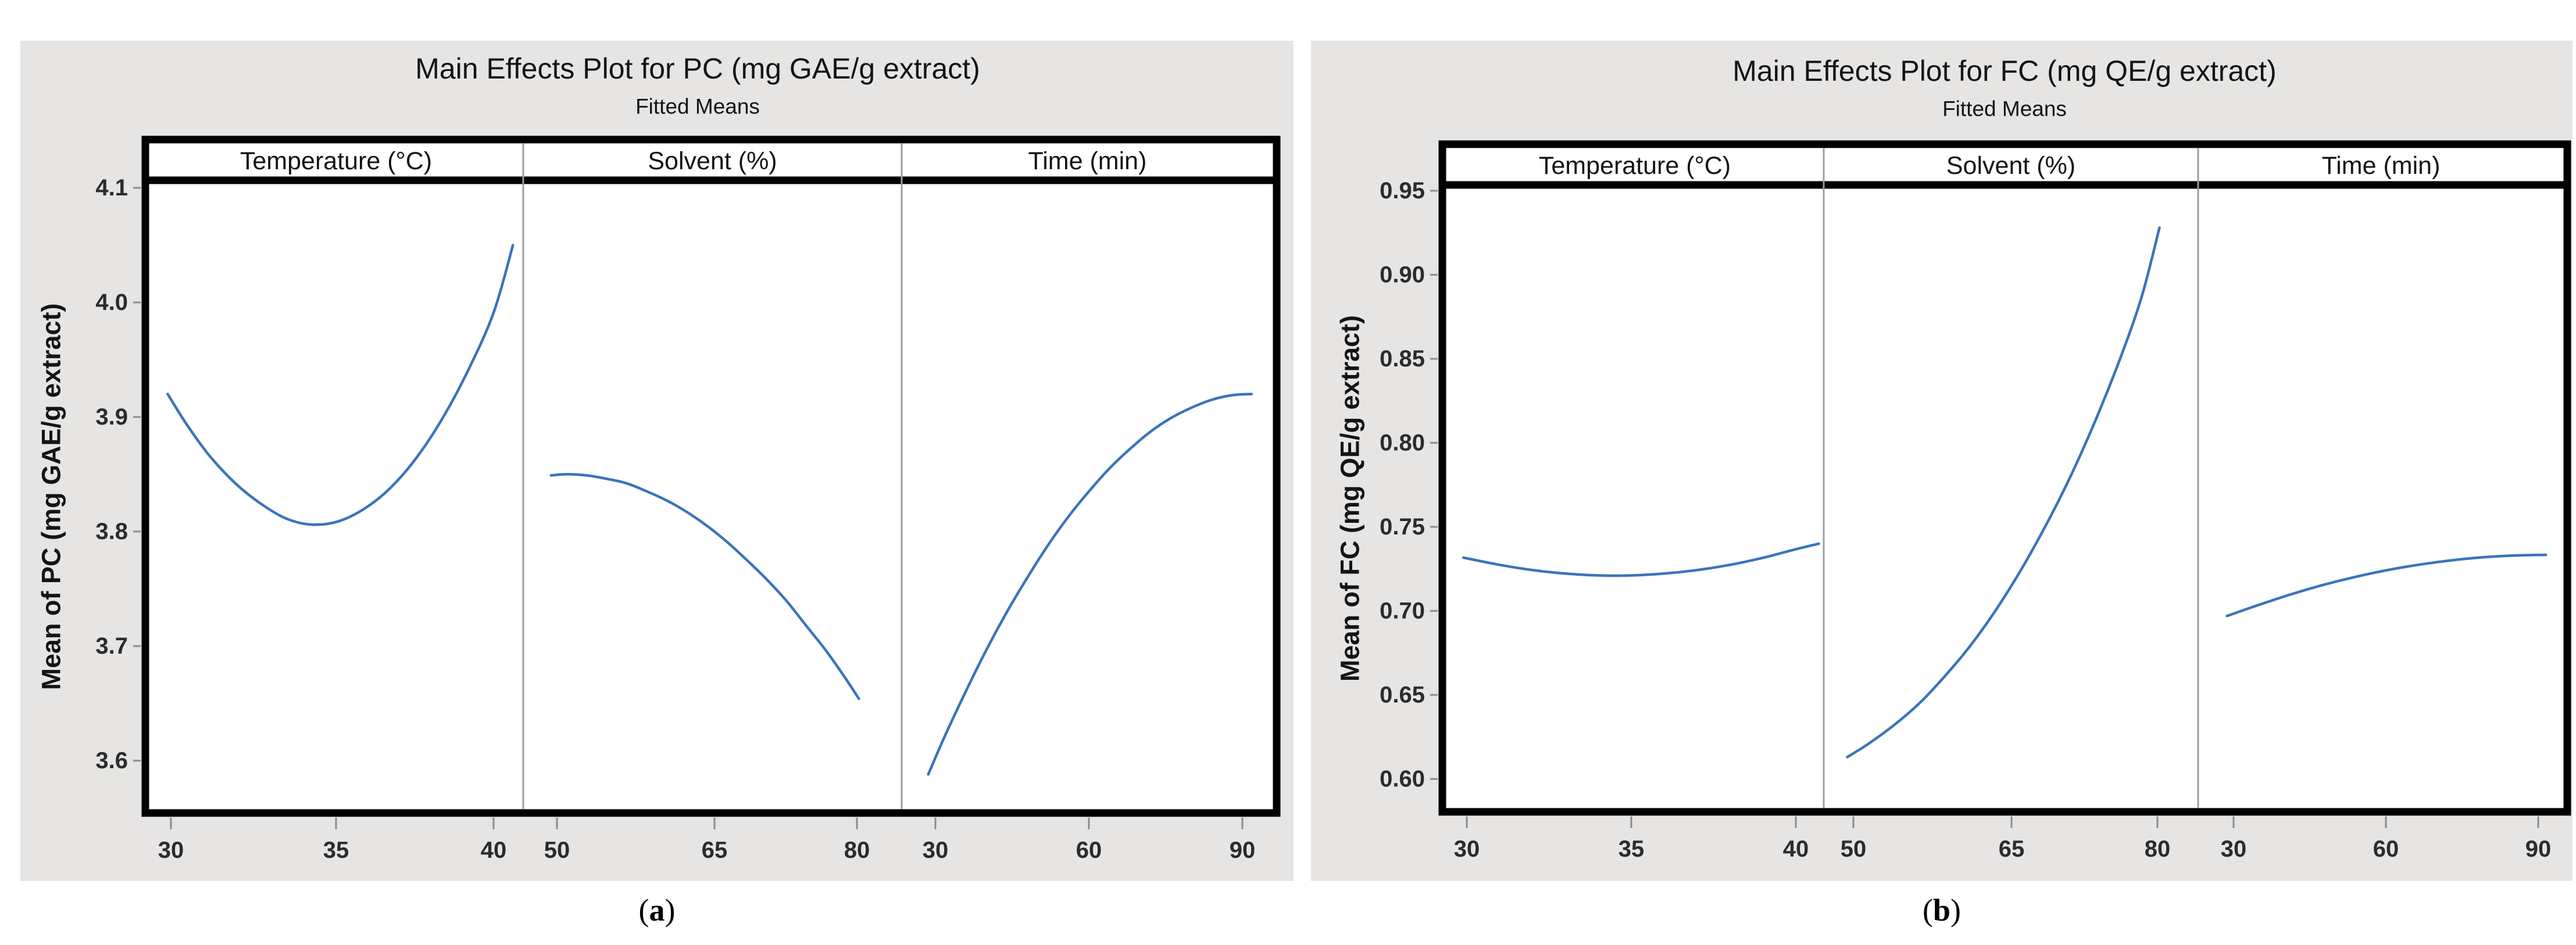 This screenshot has width=2576, height=945. Describe the element at coordinates (1402, 527) in the screenshot. I see `y-tick-label: 0.75` at that location.